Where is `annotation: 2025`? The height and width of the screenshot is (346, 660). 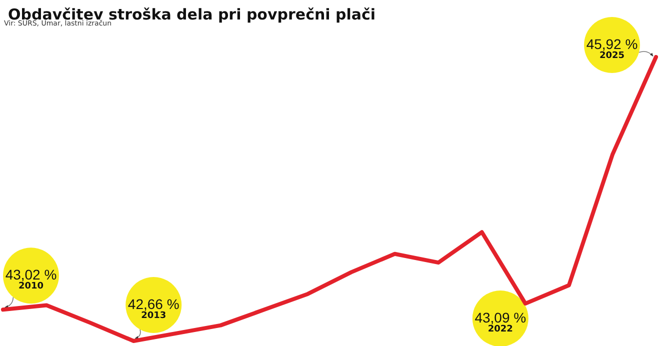
annotation: 2025 is located at coordinates (612, 56).